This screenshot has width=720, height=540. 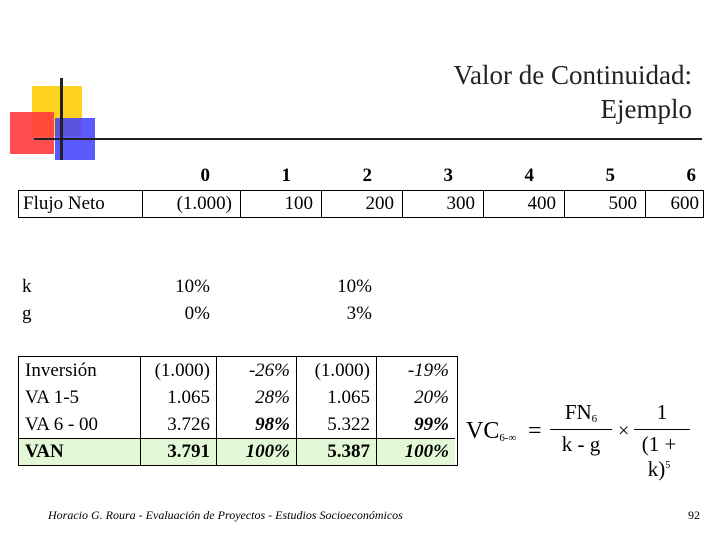 What do you see at coordinates (188, 451) in the screenshot?
I see `value-cell: 3.791` at bounding box center [188, 451].